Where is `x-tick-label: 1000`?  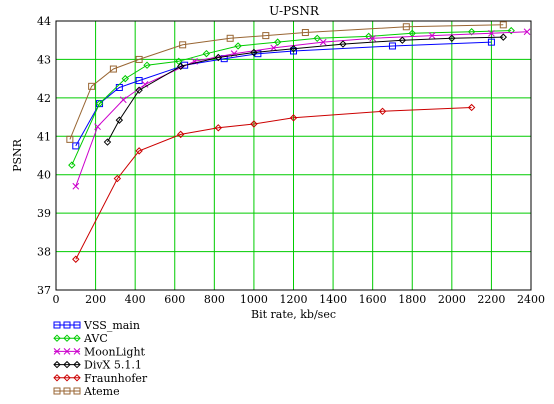 x-tick-label: 1000 is located at coordinates (254, 299).